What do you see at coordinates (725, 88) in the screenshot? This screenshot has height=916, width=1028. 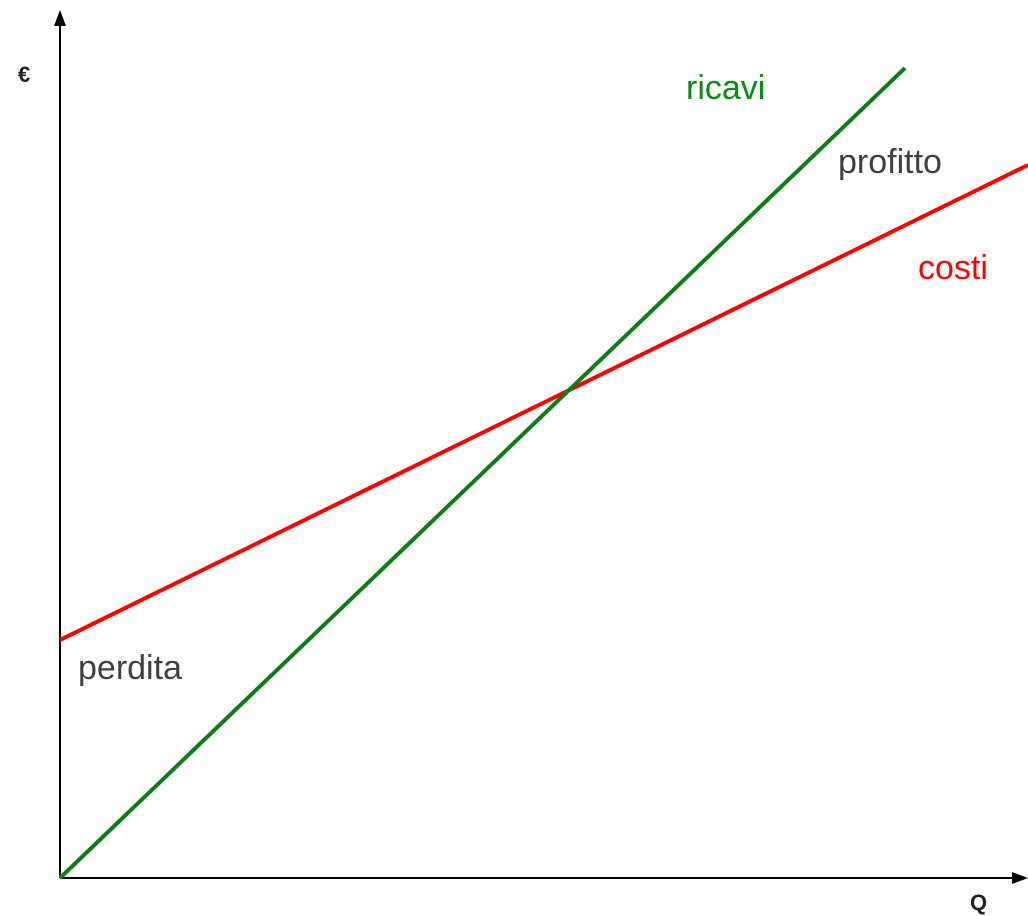 I see `revenue-label: ricavi` at bounding box center [725, 88].